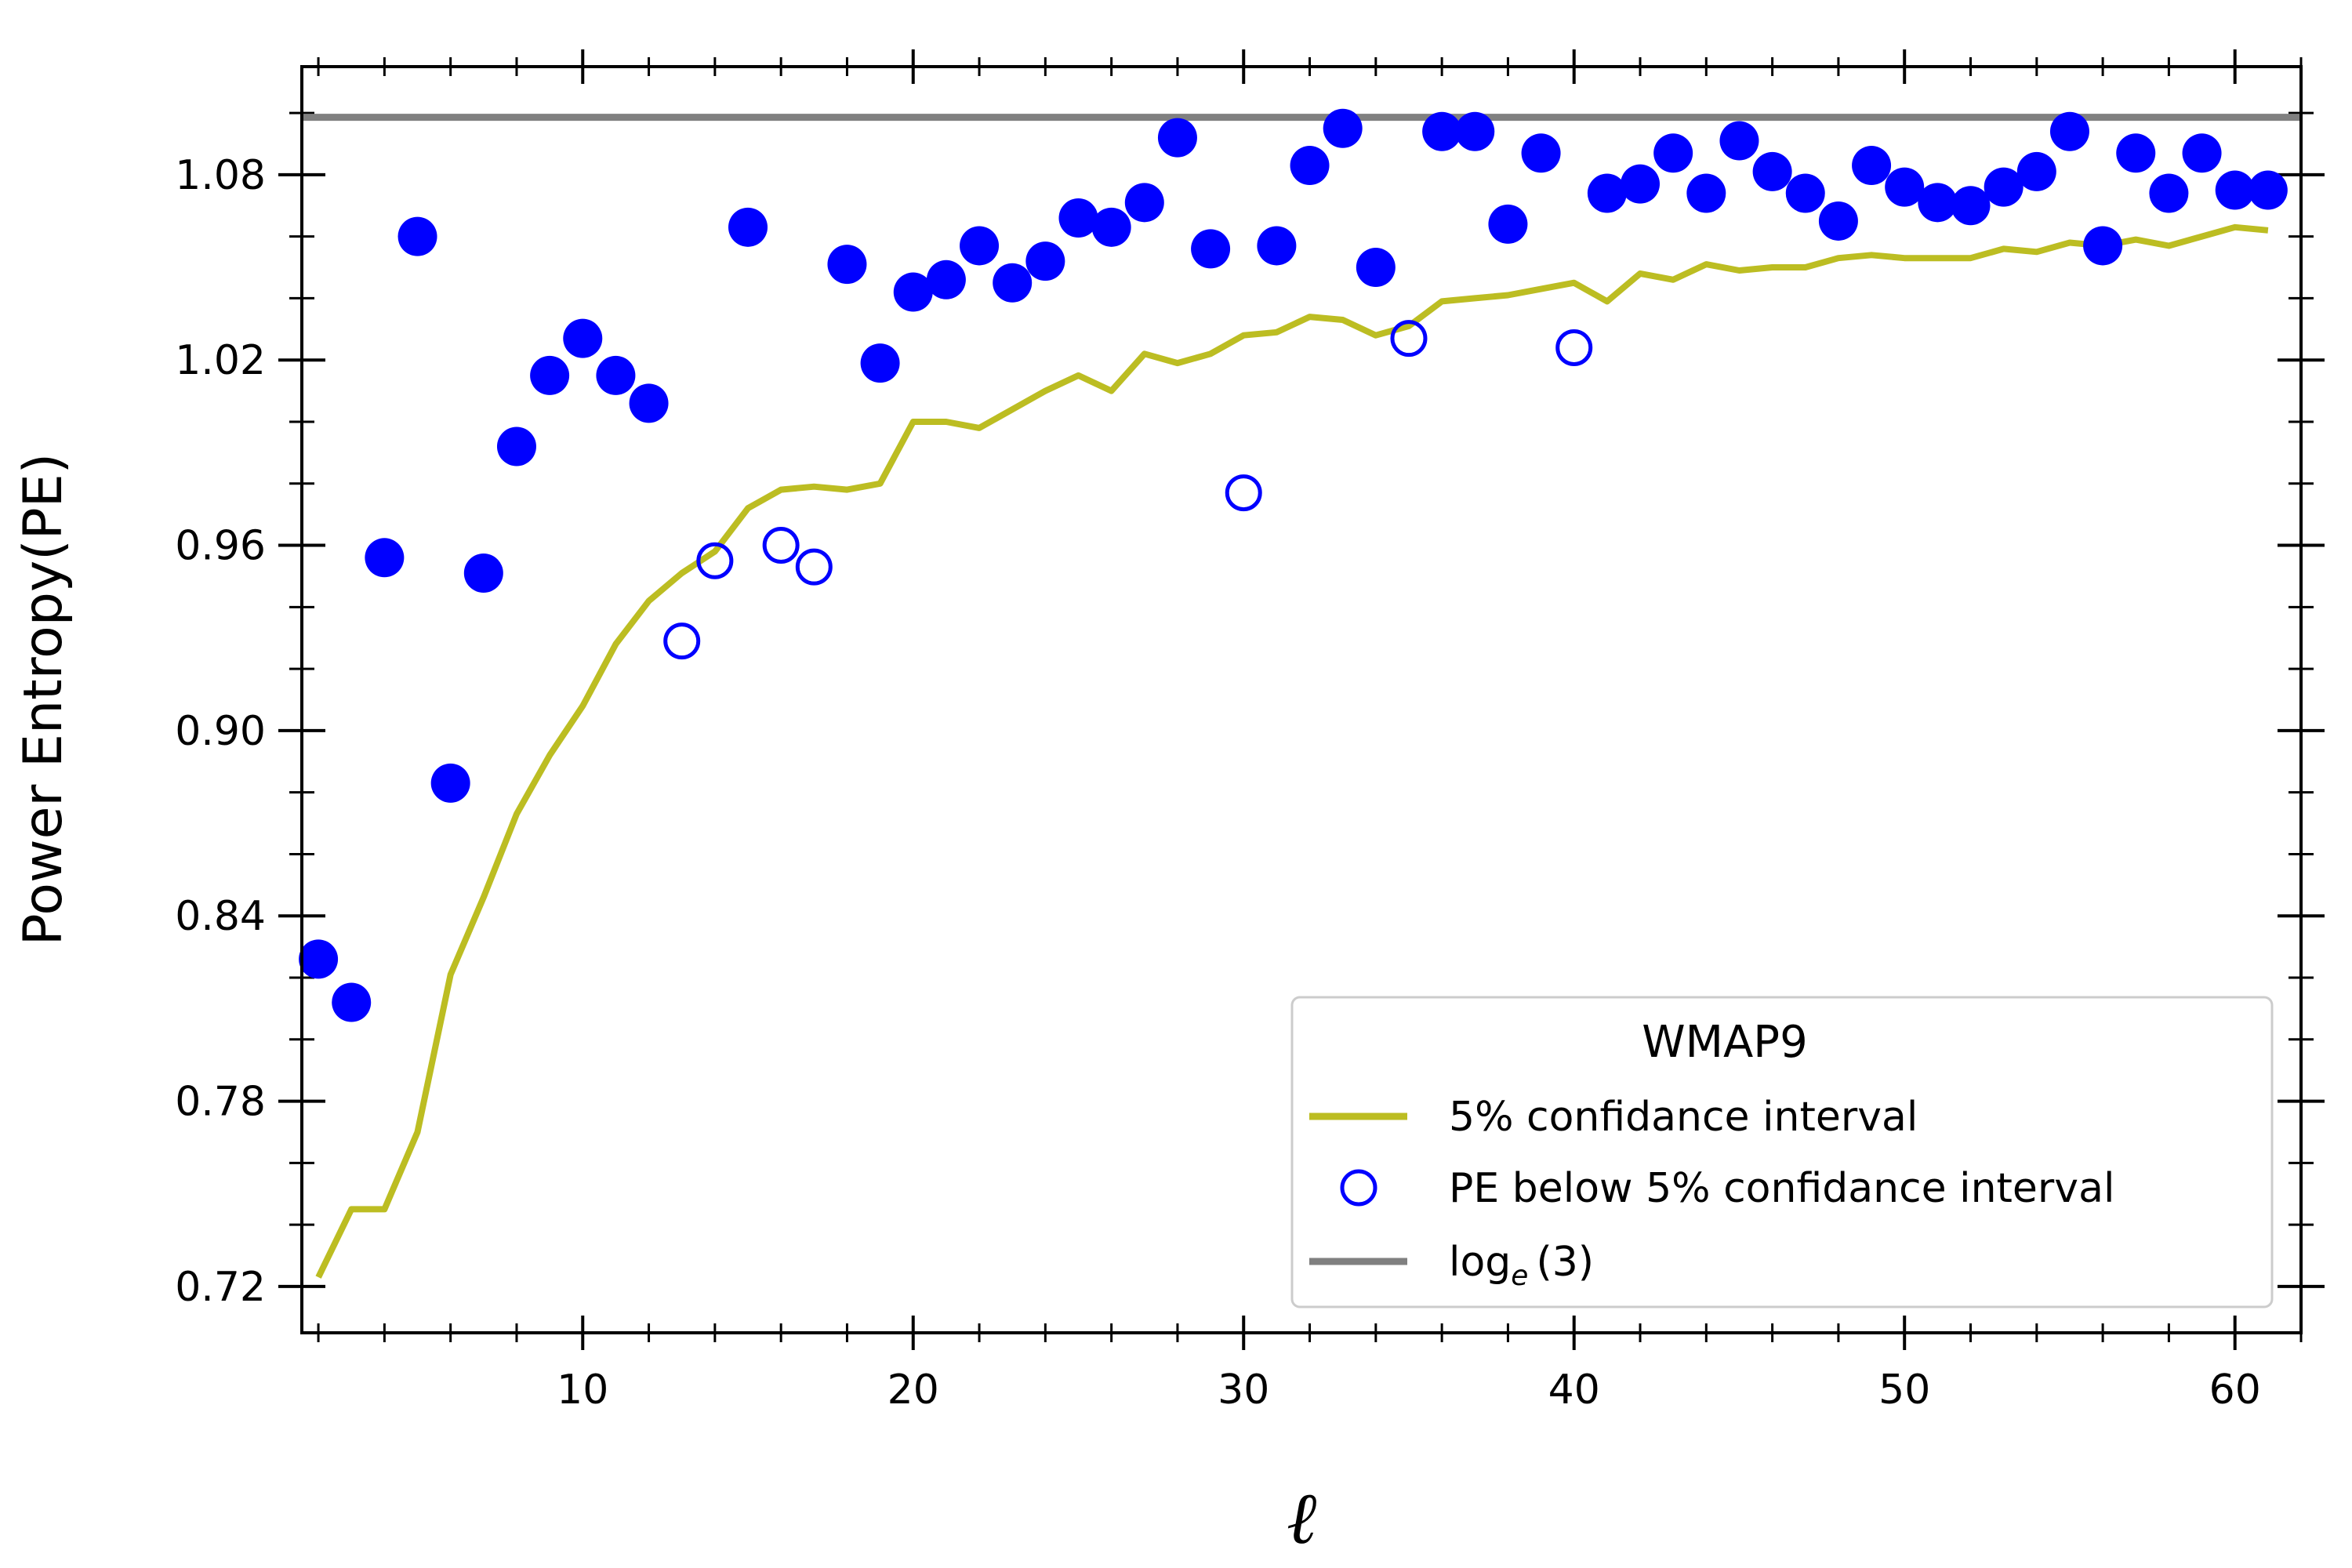 The height and width of the screenshot is (1568, 2352). What do you see at coordinates (1519, 1276) in the screenshot?
I see `legend-log3-subscript: e` at bounding box center [1519, 1276].